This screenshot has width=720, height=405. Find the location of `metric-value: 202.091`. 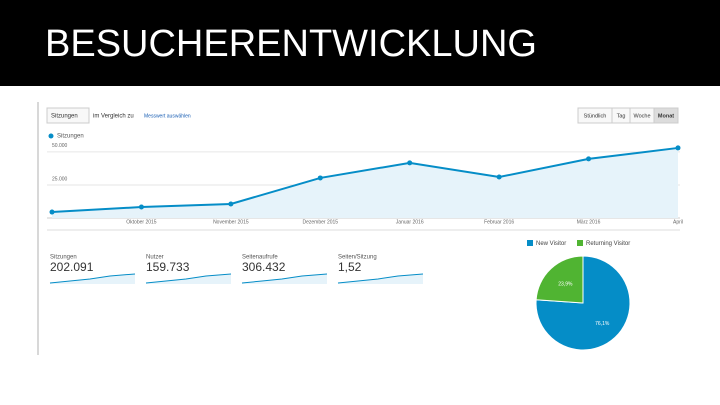

metric-value: 202.091 is located at coordinates (72, 267).